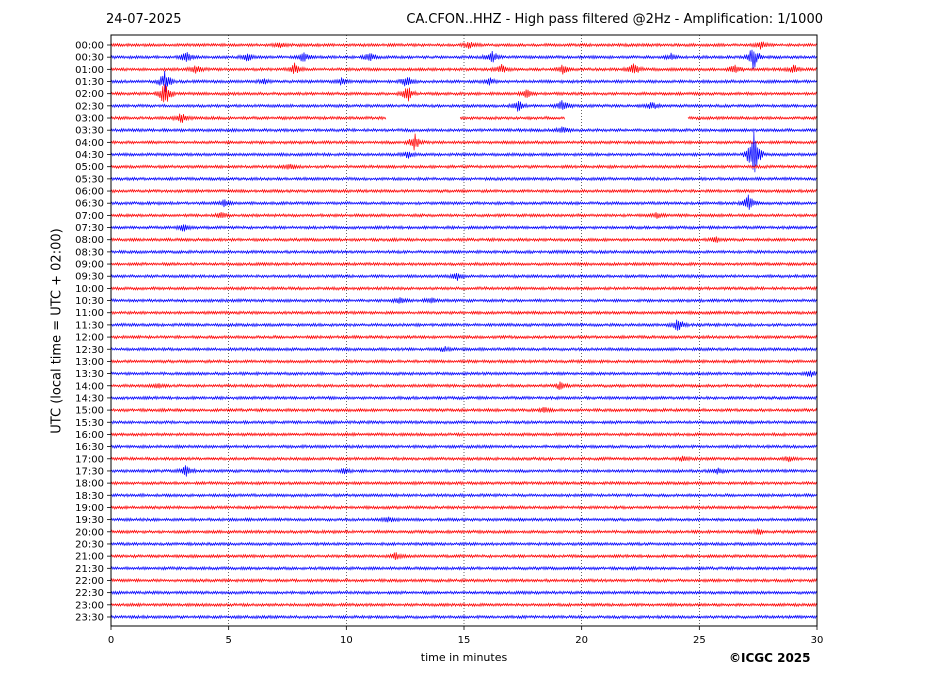 Image resolution: width=927 pixels, height=696 pixels. What do you see at coordinates (111, 640) in the screenshot?
I see `x-tick-label-0: 0` at bounding box center [111, 640].